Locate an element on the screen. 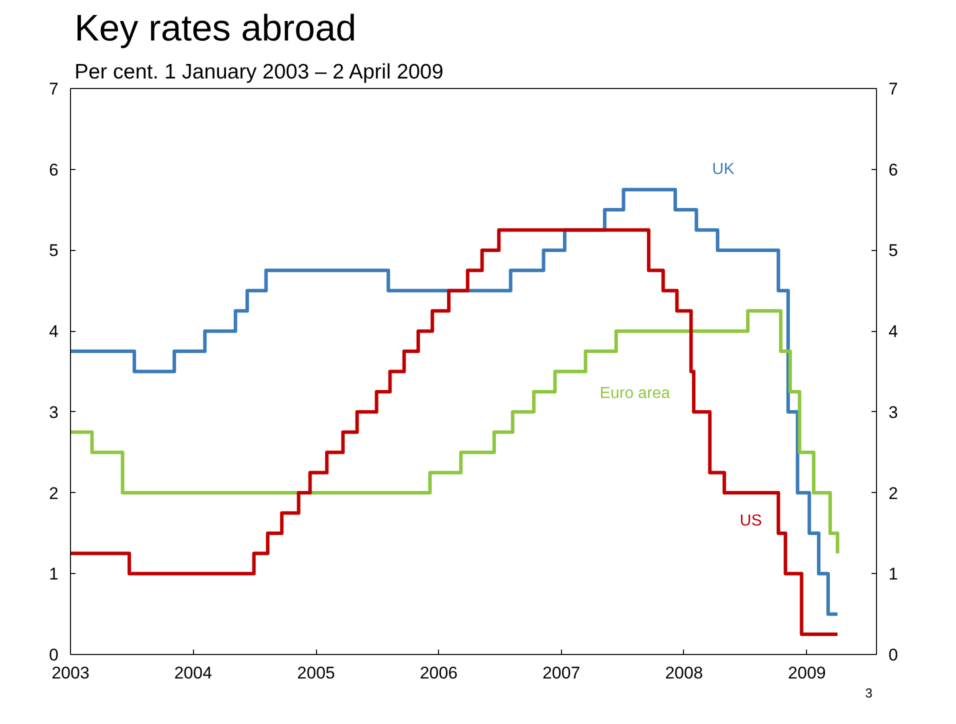 Image resolution: width=956 pixels, height=724 pixels. y2-tick-label: 3 is located at coordinates (893, 412).